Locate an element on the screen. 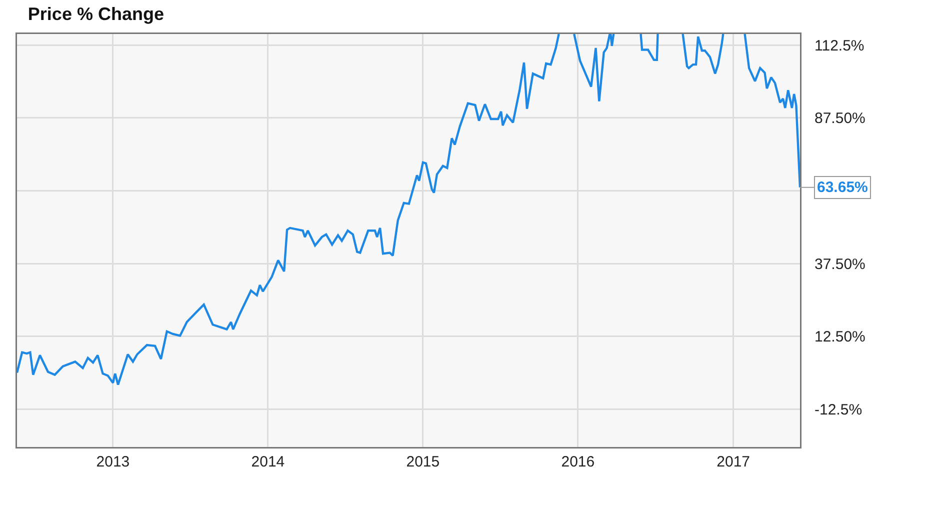 Image resolution: width=931 pixels, height=506 pixels. y-tick-label: 12.50% is located at coordinates (840, 337).